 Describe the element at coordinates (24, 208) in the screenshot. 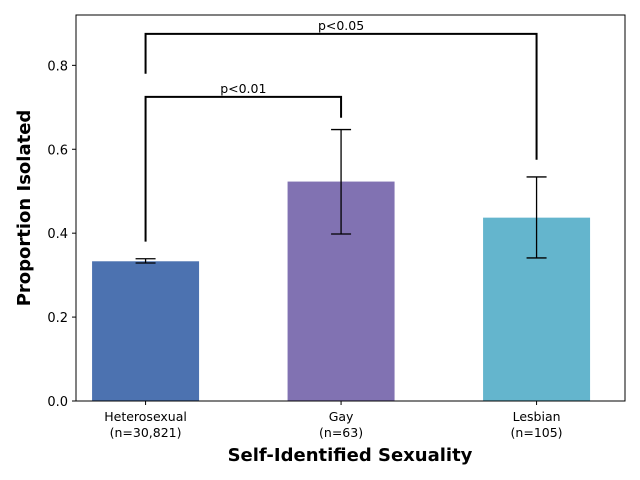

I see `y-axis-title: Proportion Isolated` at that location.